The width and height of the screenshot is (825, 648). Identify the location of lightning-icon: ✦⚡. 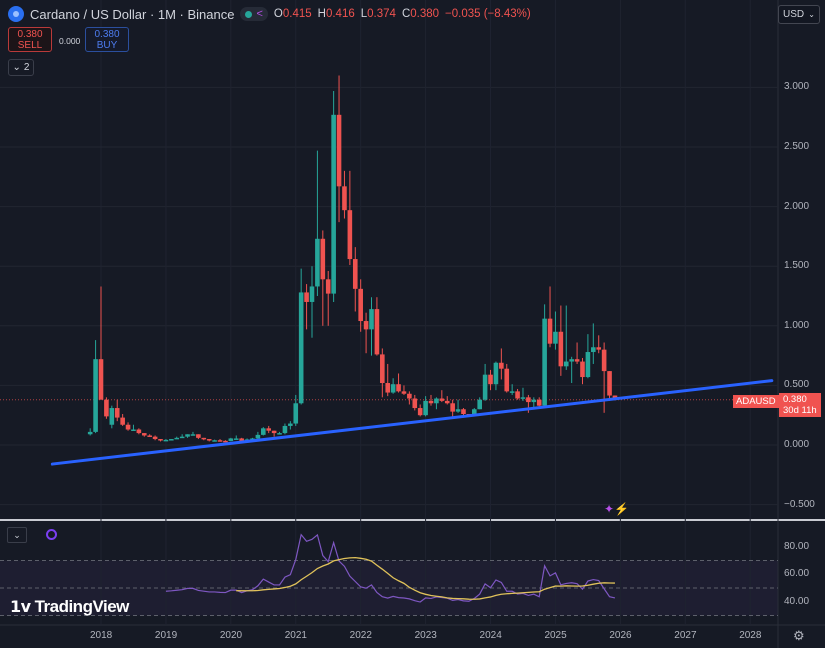
(616, 509).